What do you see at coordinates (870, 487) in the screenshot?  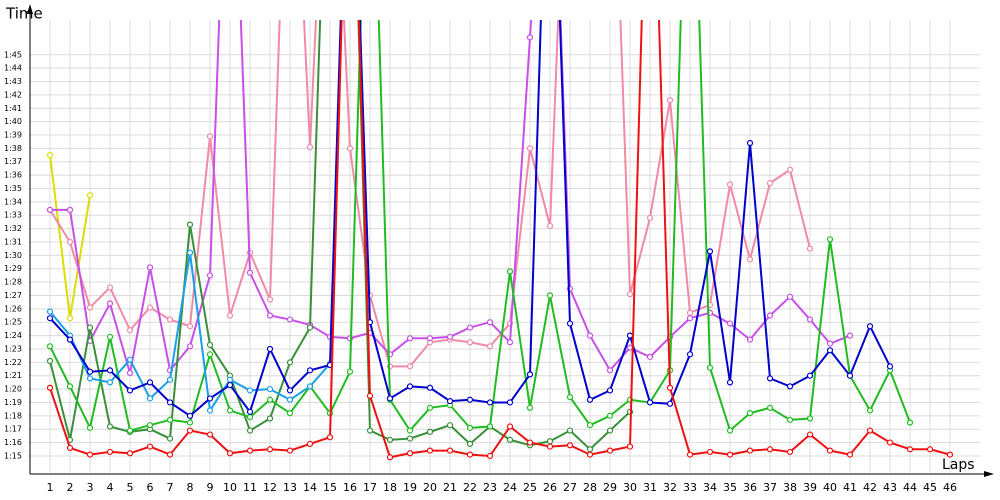 I see `x-tick-label: 42` at bounding box center [870, 487].